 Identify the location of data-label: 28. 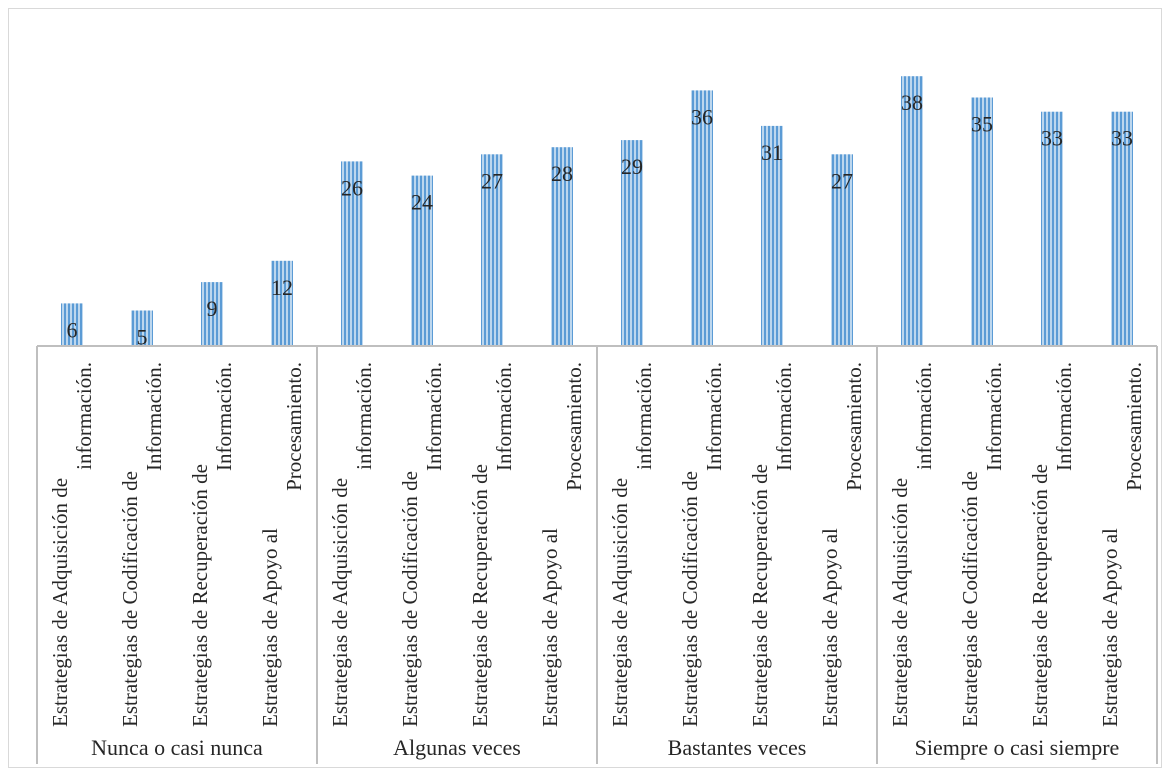
(562, 173).